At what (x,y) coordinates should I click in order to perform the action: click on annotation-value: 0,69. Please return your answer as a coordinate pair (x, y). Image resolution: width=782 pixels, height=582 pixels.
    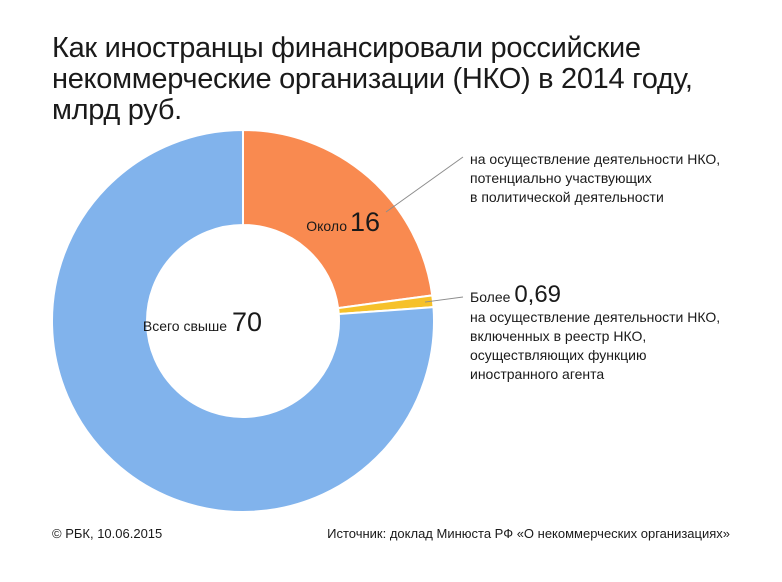
    Looking at the image, I should click on (538, 294).